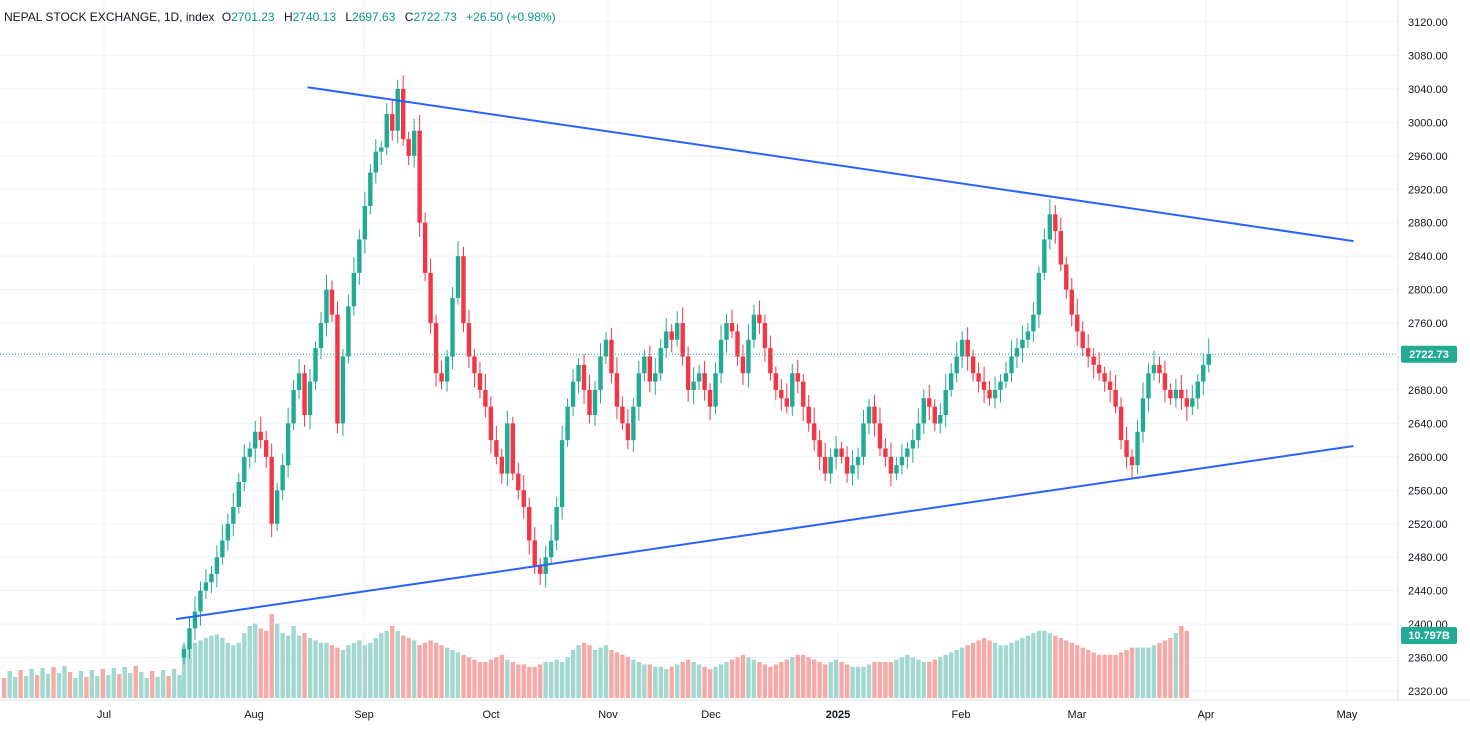 This screenshot has width=1470, height=742. Describe the element at coordinates (727, 715) in the screenshot. I see `time-axis: Jul Aug Sep Oct Nov Dec 2025 Feb Mar Apr May` at that location.